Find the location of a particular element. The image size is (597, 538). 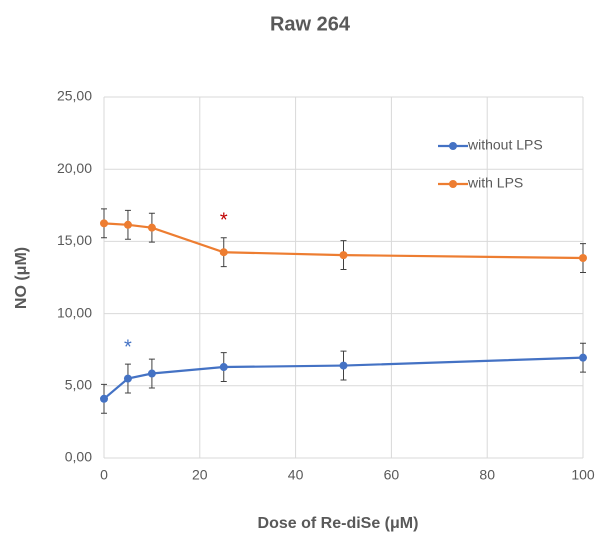

x-tick-label: 20 is located at coordinates (200, 475).